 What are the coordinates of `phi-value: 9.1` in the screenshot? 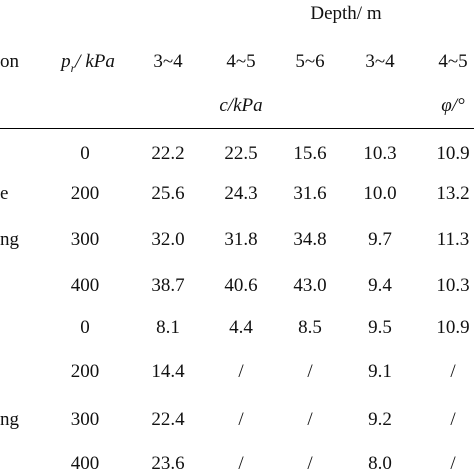 It's located at (380, 371).